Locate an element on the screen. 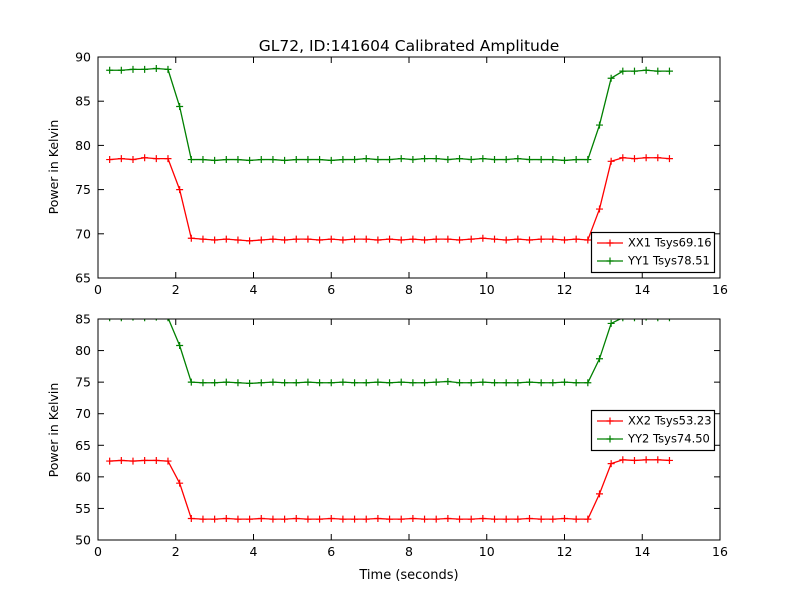  y-tick-label: 60 is located at coordinates (83, 476).